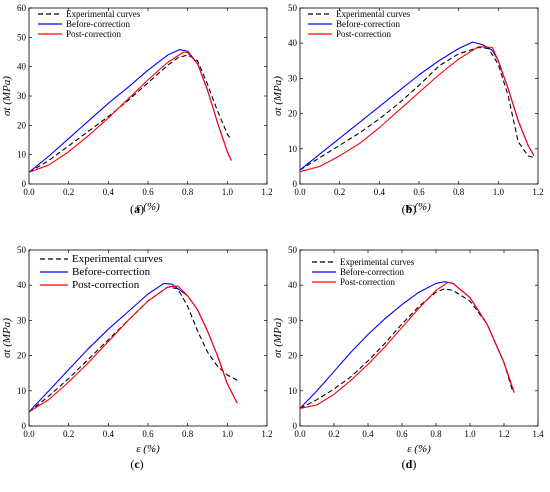 Image resolution: width=550 pixels, height=492 pixels. What do you see at coordinates (409, 209) in the screenshot?
I see `panel-caption: (b)` at bounding box center [409, 209].